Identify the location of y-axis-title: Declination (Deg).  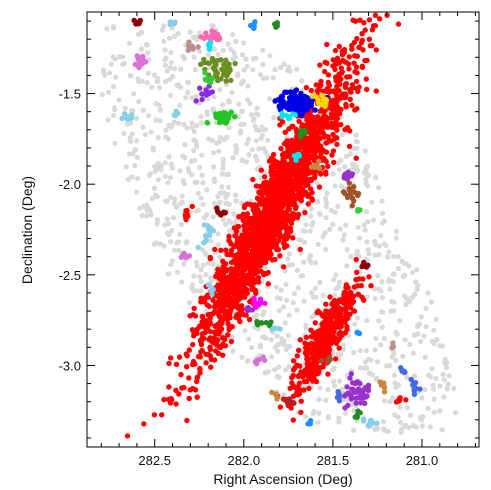
(27, 230).